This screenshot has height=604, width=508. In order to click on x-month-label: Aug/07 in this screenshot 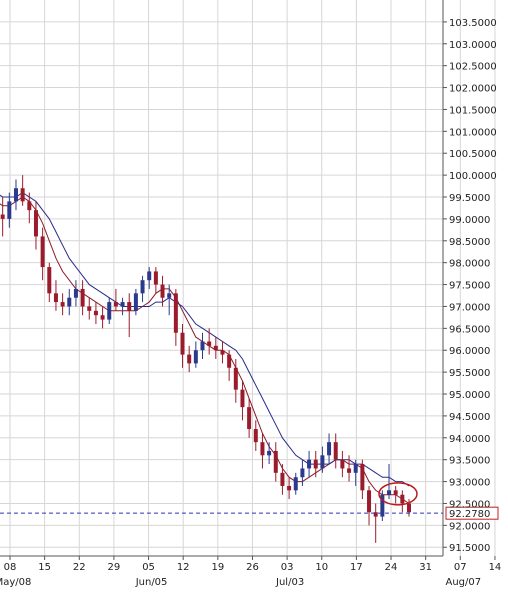, I will do `click(463, 582)`.